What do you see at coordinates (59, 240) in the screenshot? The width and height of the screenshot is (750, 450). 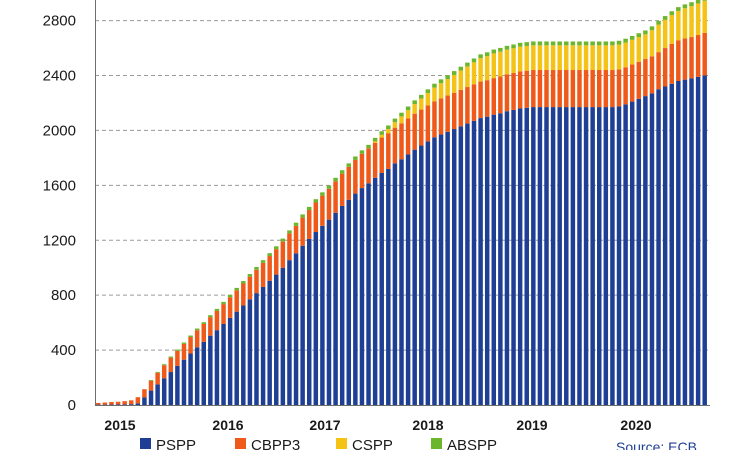 I see `y-tick-label: 1200` at bounding box center [59, 240].